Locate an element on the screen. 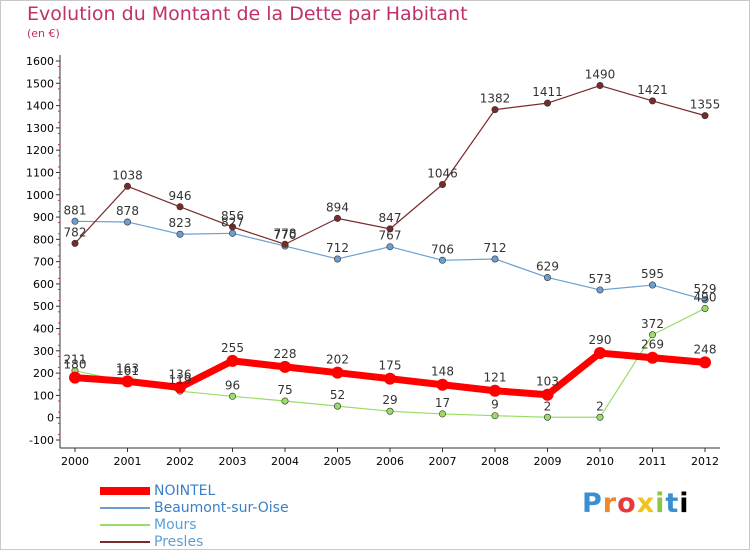 This screenshot has height=551, width=750. chart-unit: (en €) is located at coordinates (43, 33).